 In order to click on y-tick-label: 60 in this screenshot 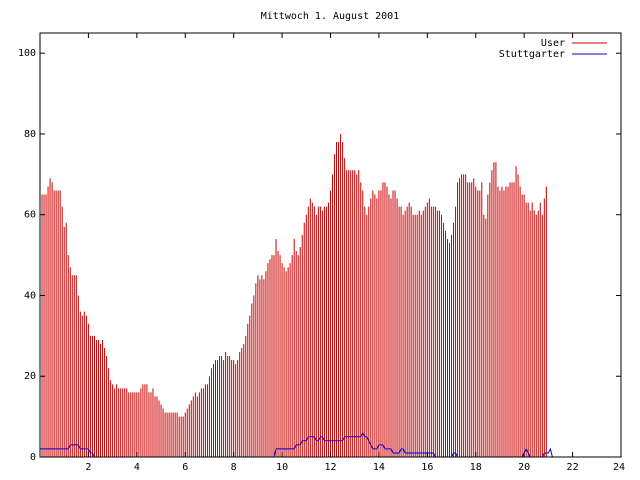, I will do `click(30, 215)`.